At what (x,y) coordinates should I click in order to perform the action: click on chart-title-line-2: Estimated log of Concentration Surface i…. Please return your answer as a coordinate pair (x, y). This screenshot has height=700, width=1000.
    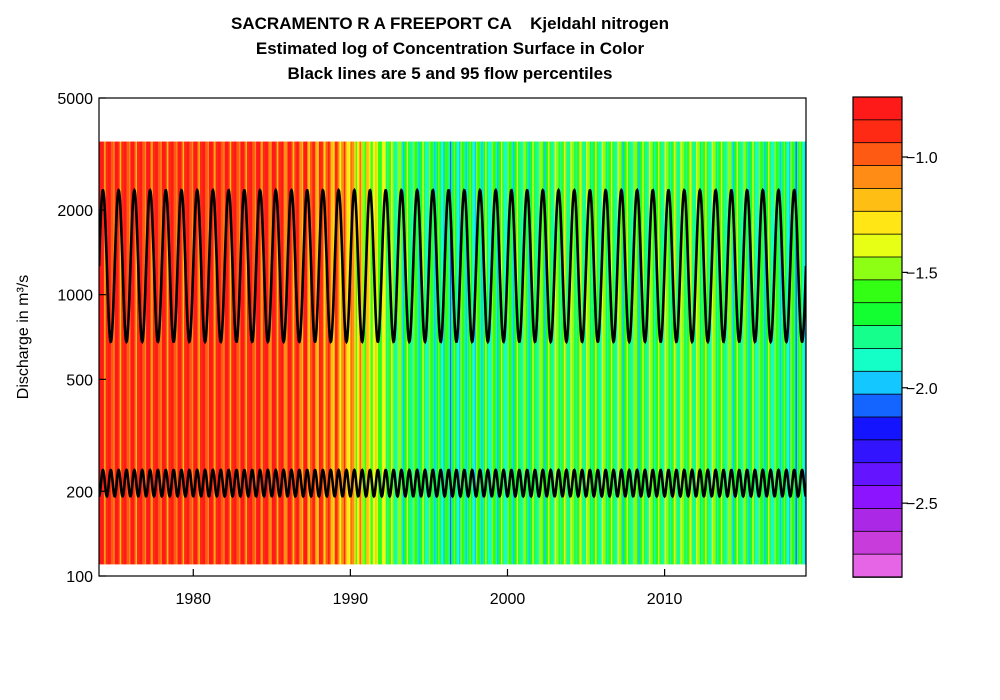
    Looking at the image, I should click on (450, 48).